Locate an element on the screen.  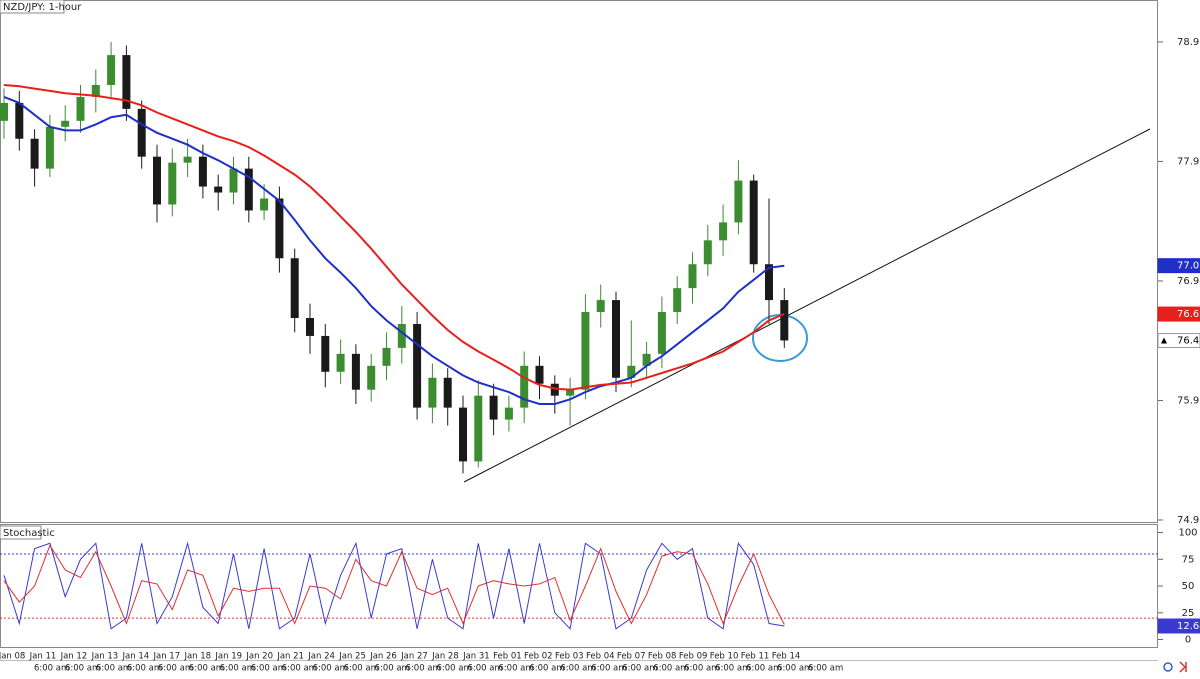
x-date-label: Jan 18 is located at coordinates (197, 657).